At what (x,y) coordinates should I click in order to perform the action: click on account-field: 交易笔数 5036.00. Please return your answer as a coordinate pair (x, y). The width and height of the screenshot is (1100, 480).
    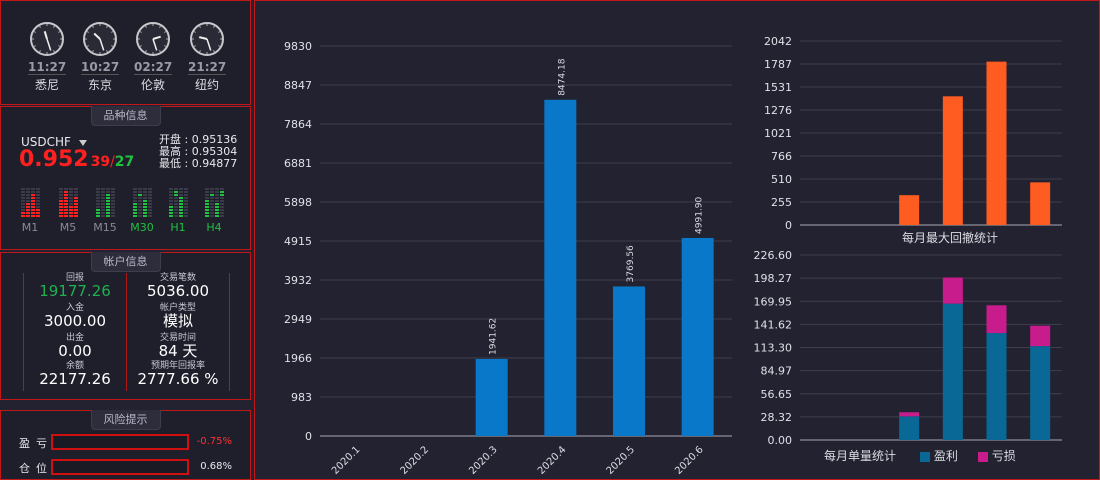
    Looking at the image, I should click on (178, 286).